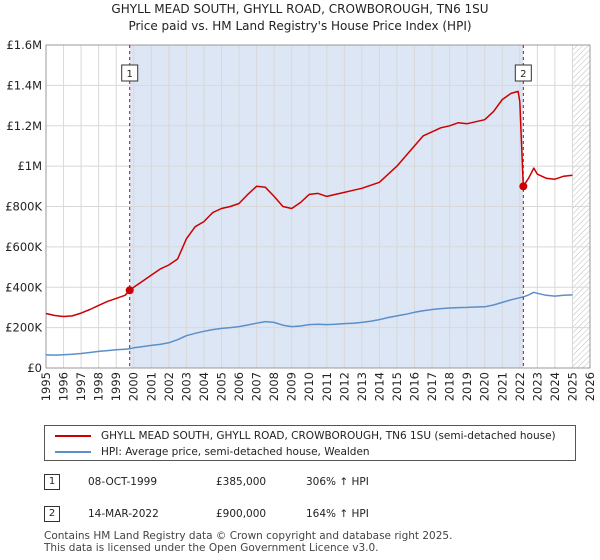  Describe the element at coordinates (73, 436) in the screenshot. I see `legend-swatch-property` at that location.